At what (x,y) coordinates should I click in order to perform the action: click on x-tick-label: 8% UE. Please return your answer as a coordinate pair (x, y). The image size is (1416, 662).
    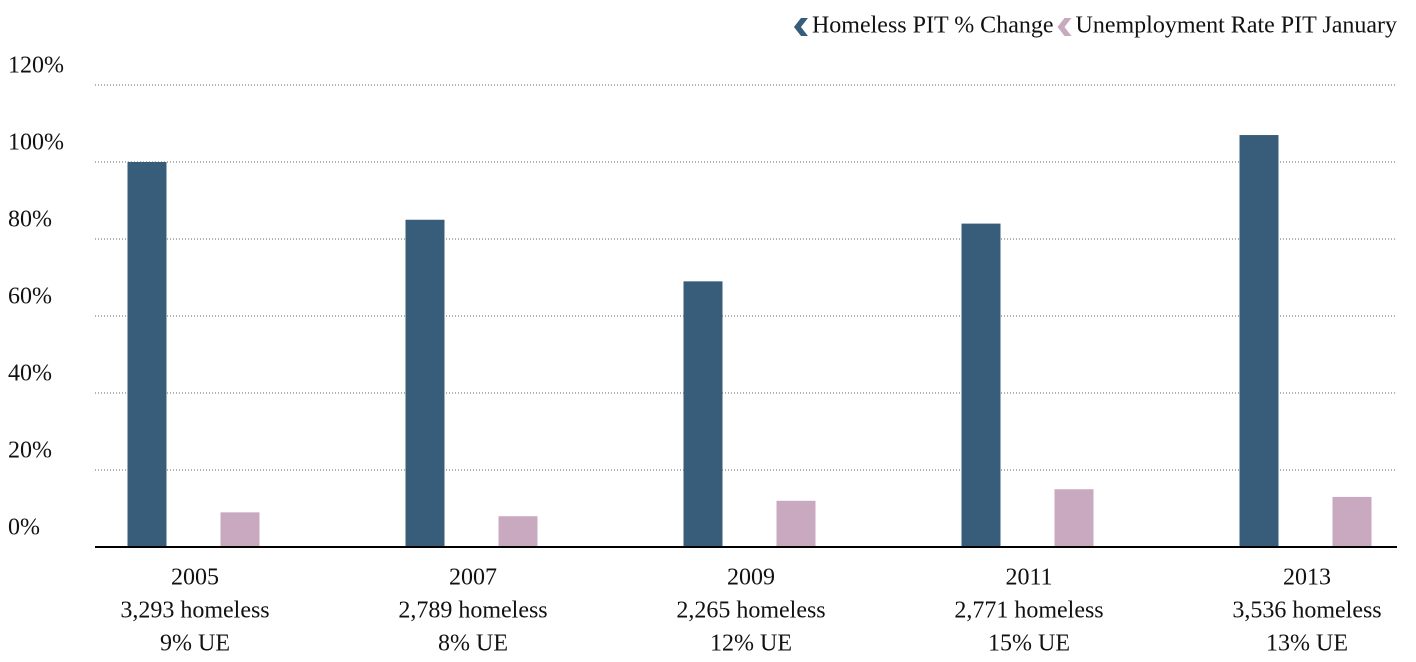
    Looking at the image, I should click on (473, 644).